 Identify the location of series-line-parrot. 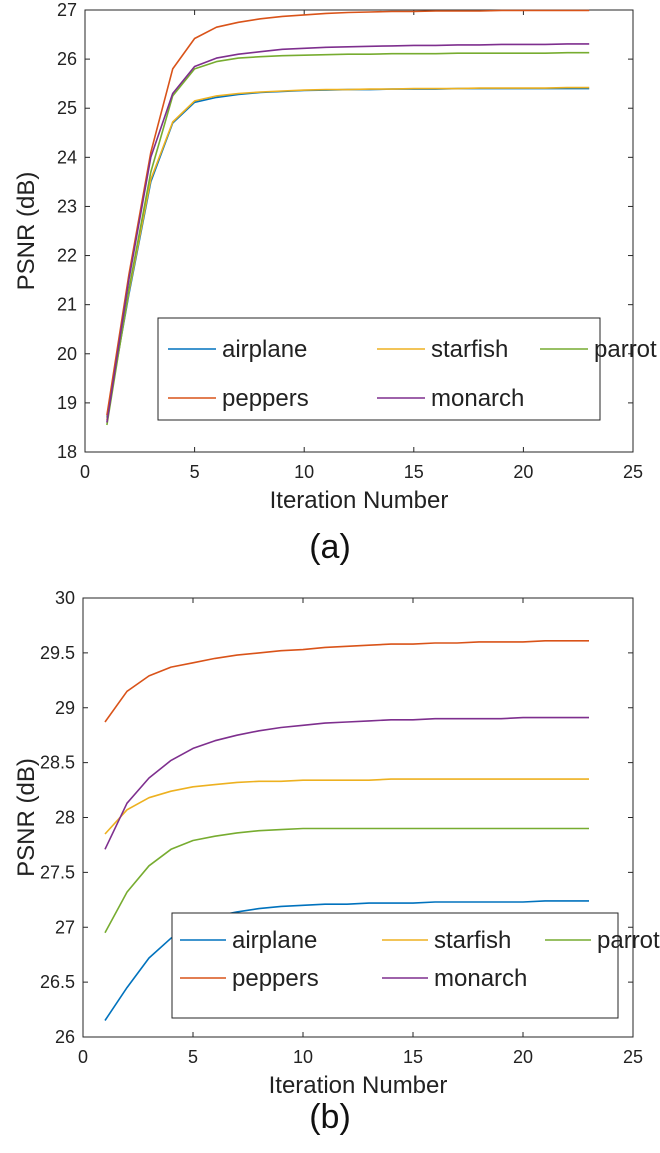
(346, 880).